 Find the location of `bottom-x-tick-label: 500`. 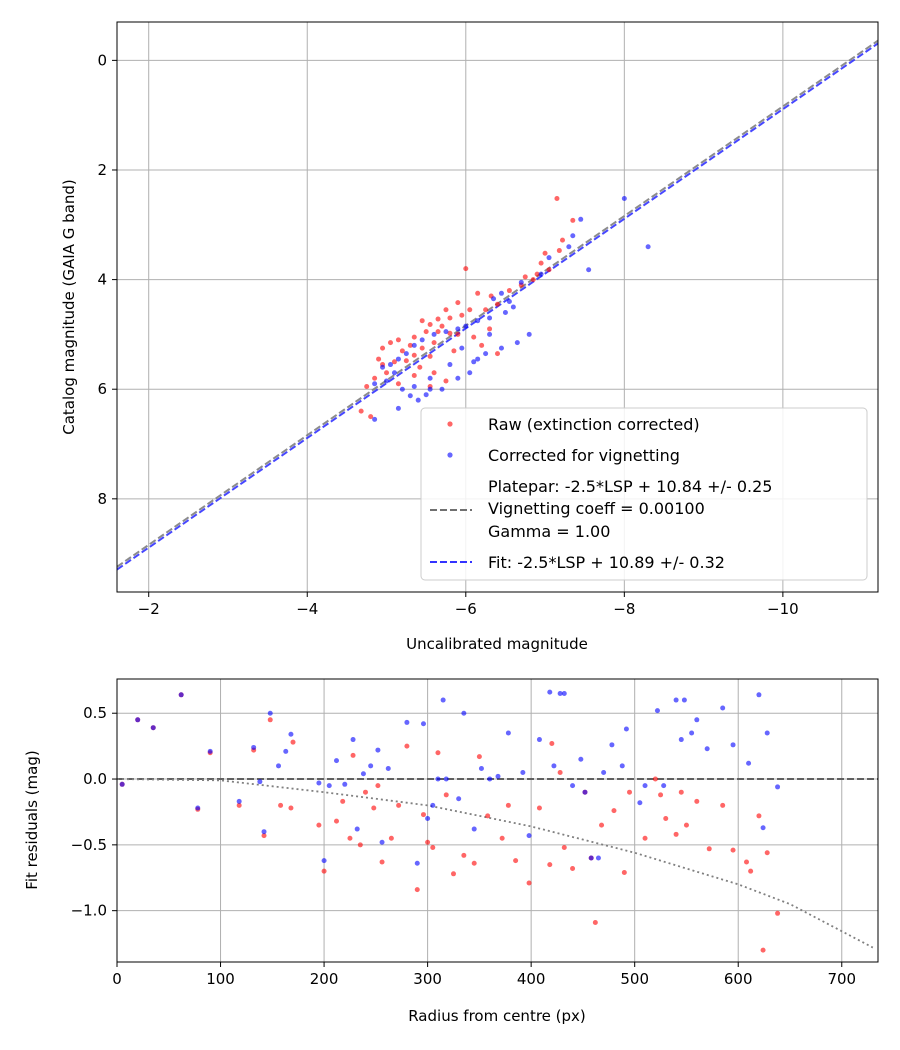

bottom-x-tick-label: 500 is located at coordinates (634, 979).